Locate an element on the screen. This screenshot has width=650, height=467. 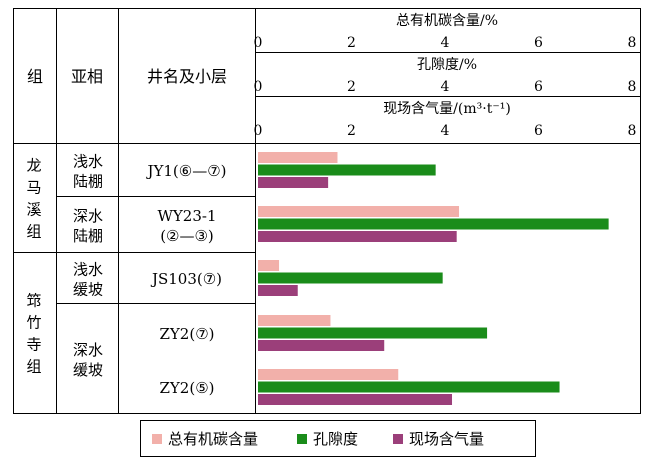
legend: 总有机碳含量 孔隙度 现场含气量 is located at coordinates (338, 438).